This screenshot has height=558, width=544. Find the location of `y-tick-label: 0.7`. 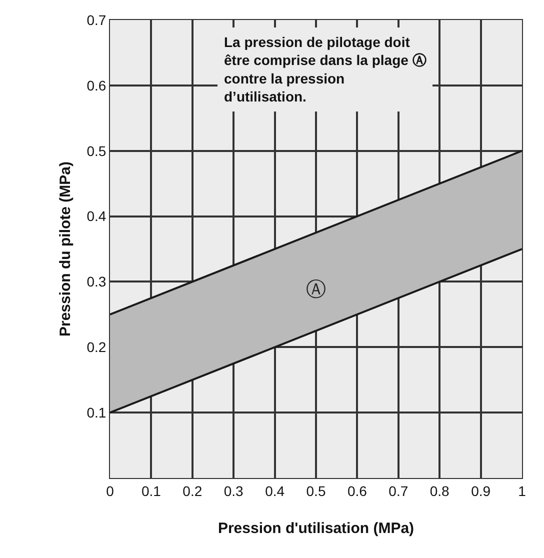

y-tick-label: 0.7 is located at coordinates (96, 20).